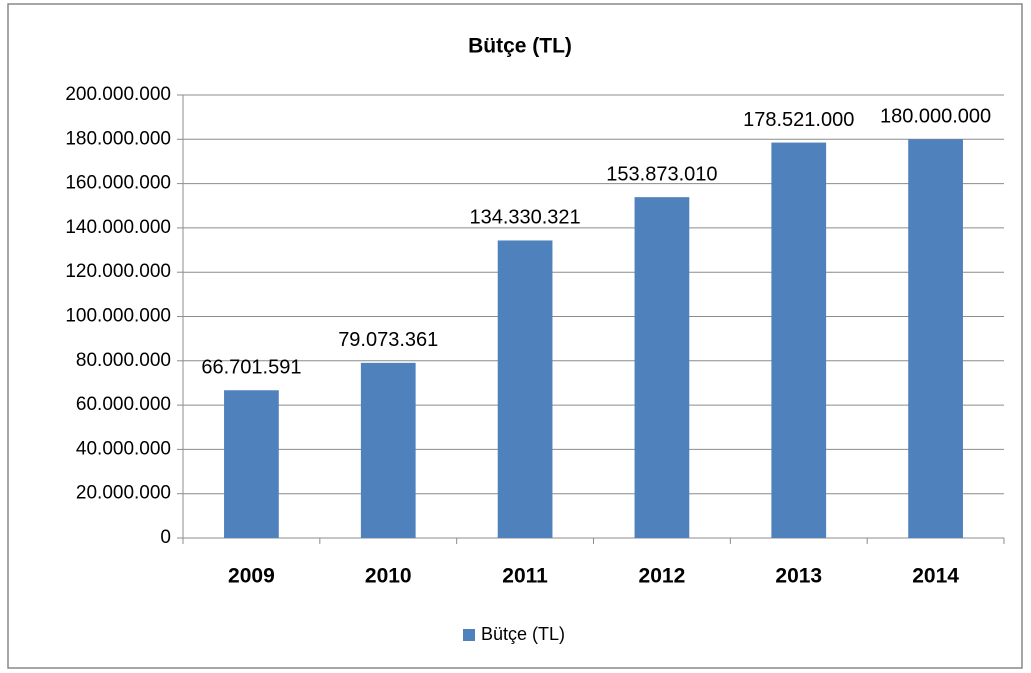 The height and width of the screenshot is (673, 1031). Describe the element at coordinates (524, 218) in the screenshot. I see `data-label: 134.330.321` at that location.